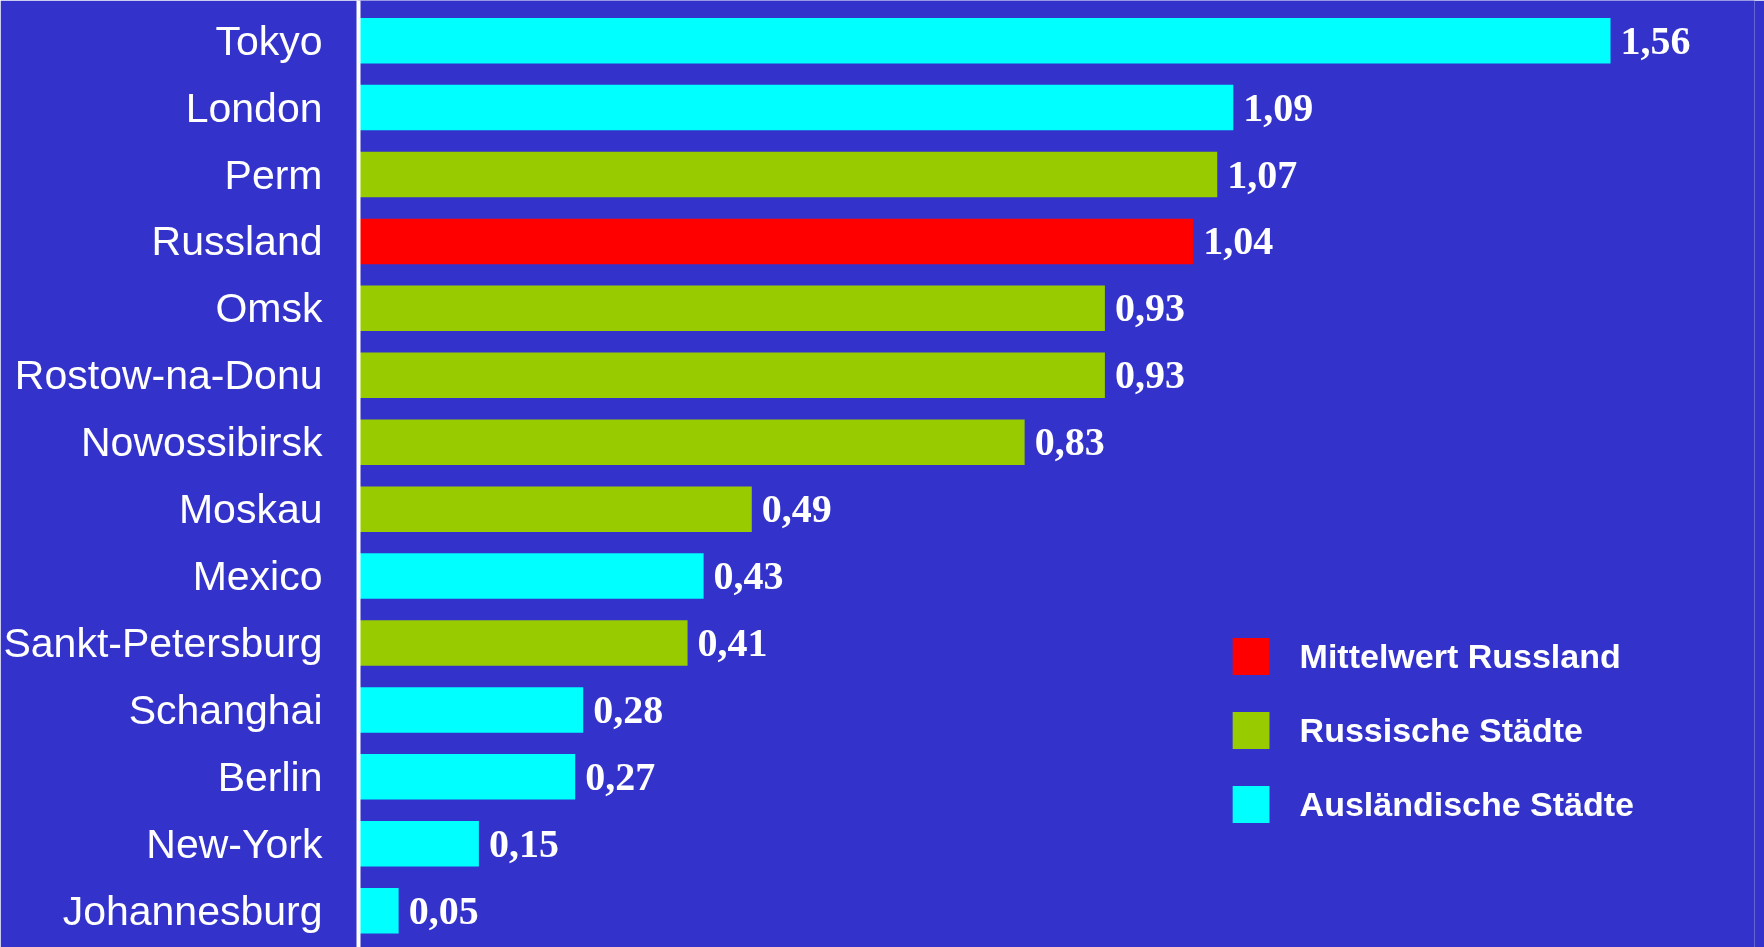  What do you see at coordinates (1460, 656) in the screenshot?
I see `legend-label: Mittelwert Russland` at bounding box center [1460, 656].